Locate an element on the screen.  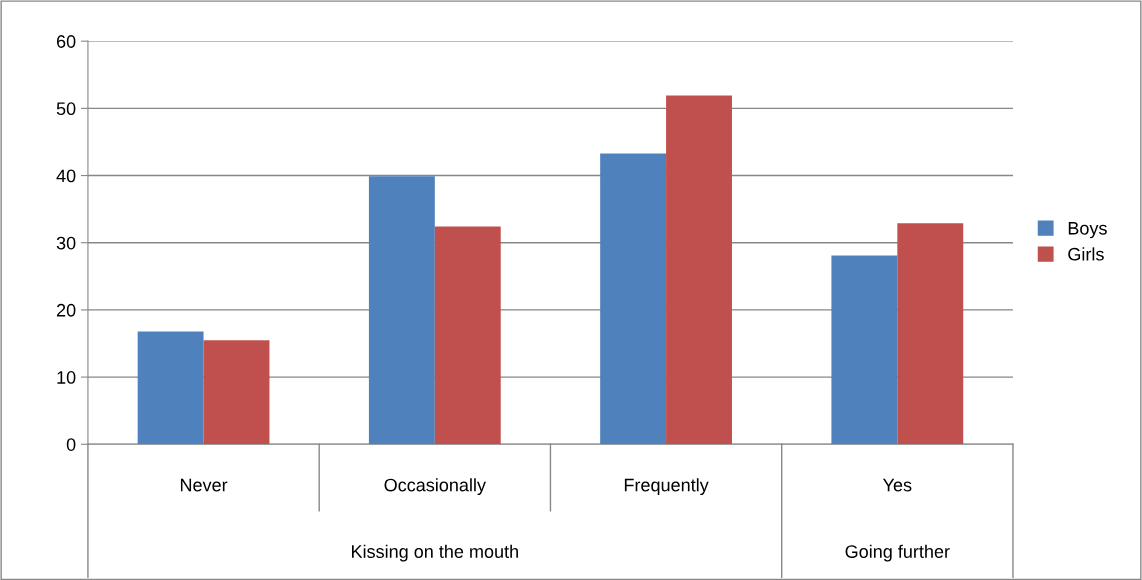
y-tick-label: 10 is located at coordinates (66, 377).